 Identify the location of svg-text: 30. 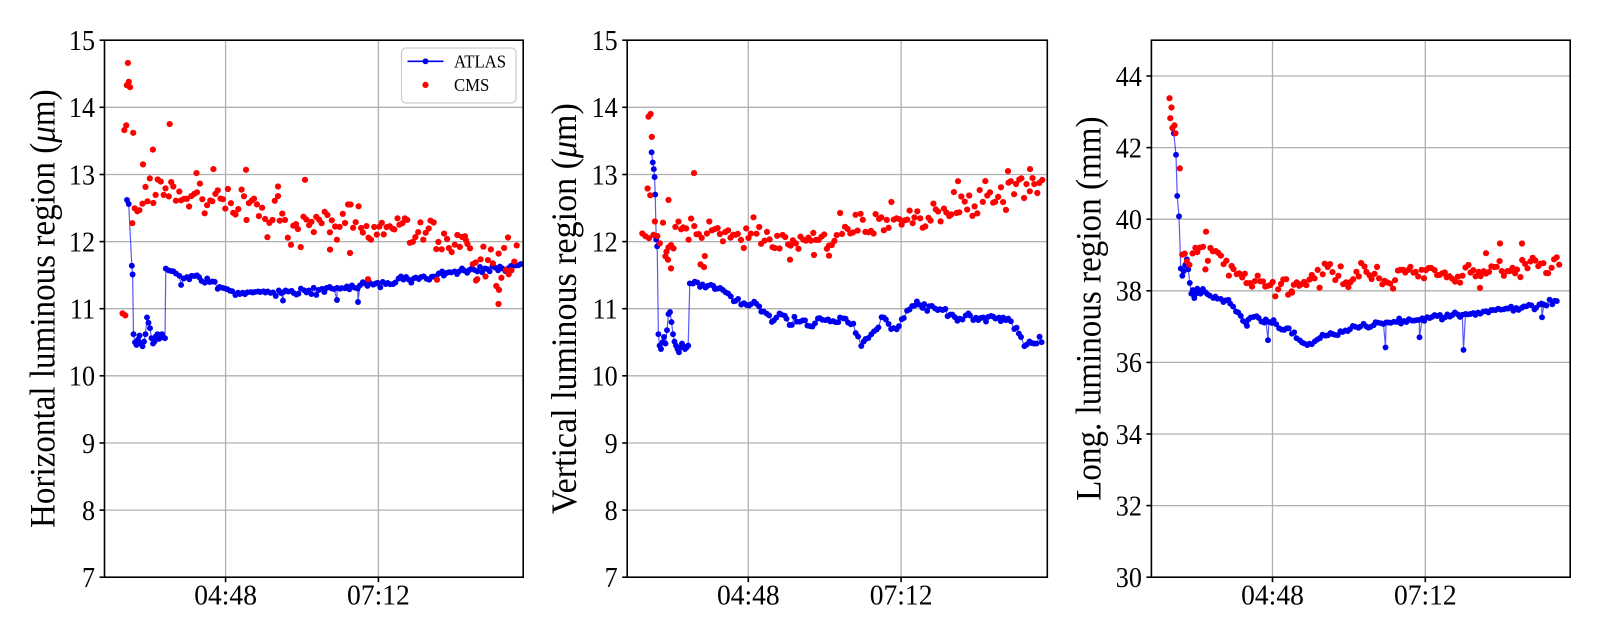
(1129, 577).